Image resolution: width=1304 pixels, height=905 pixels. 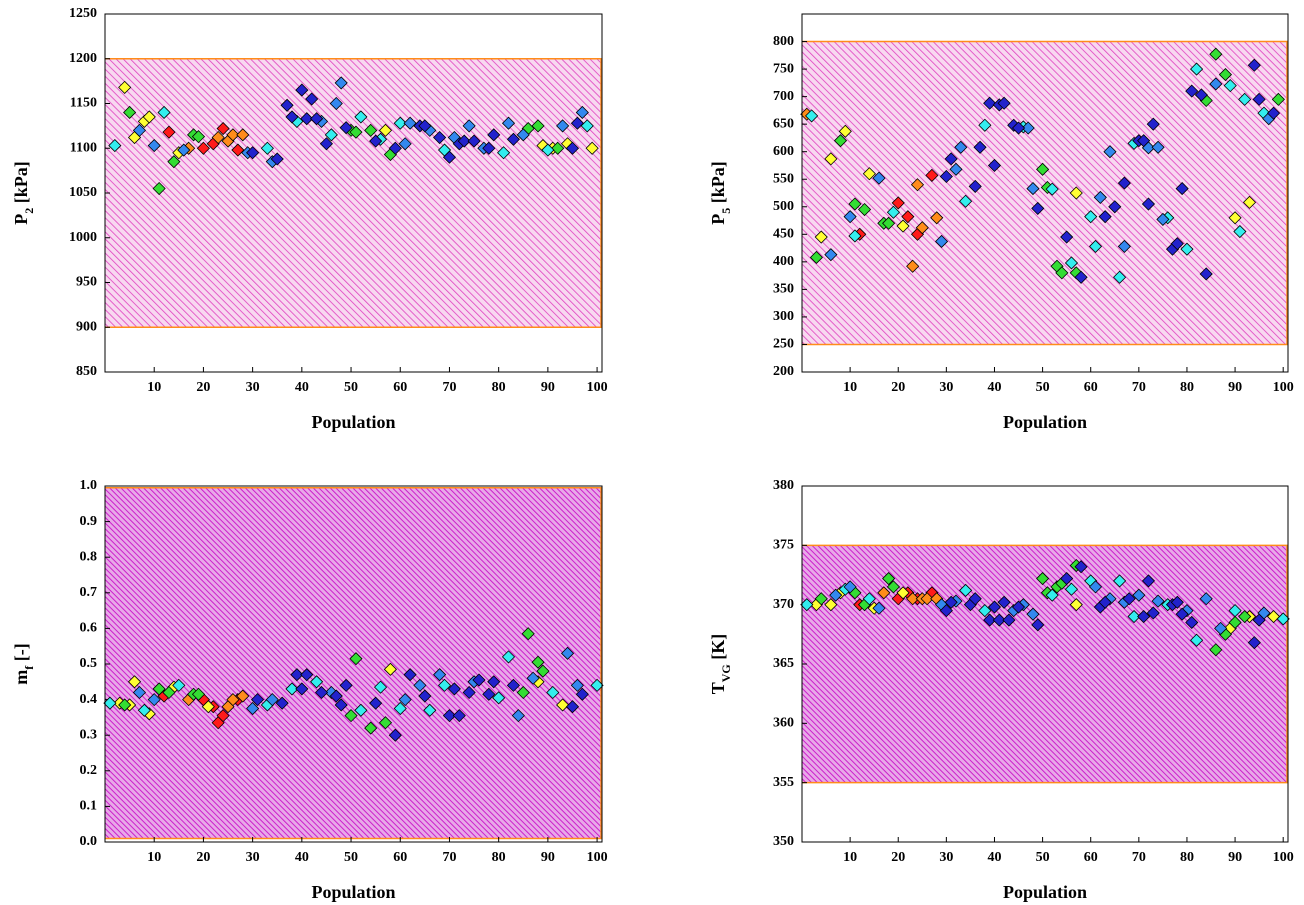 I want to click on y-tick-label: 1150, so click(x=83, y=103).